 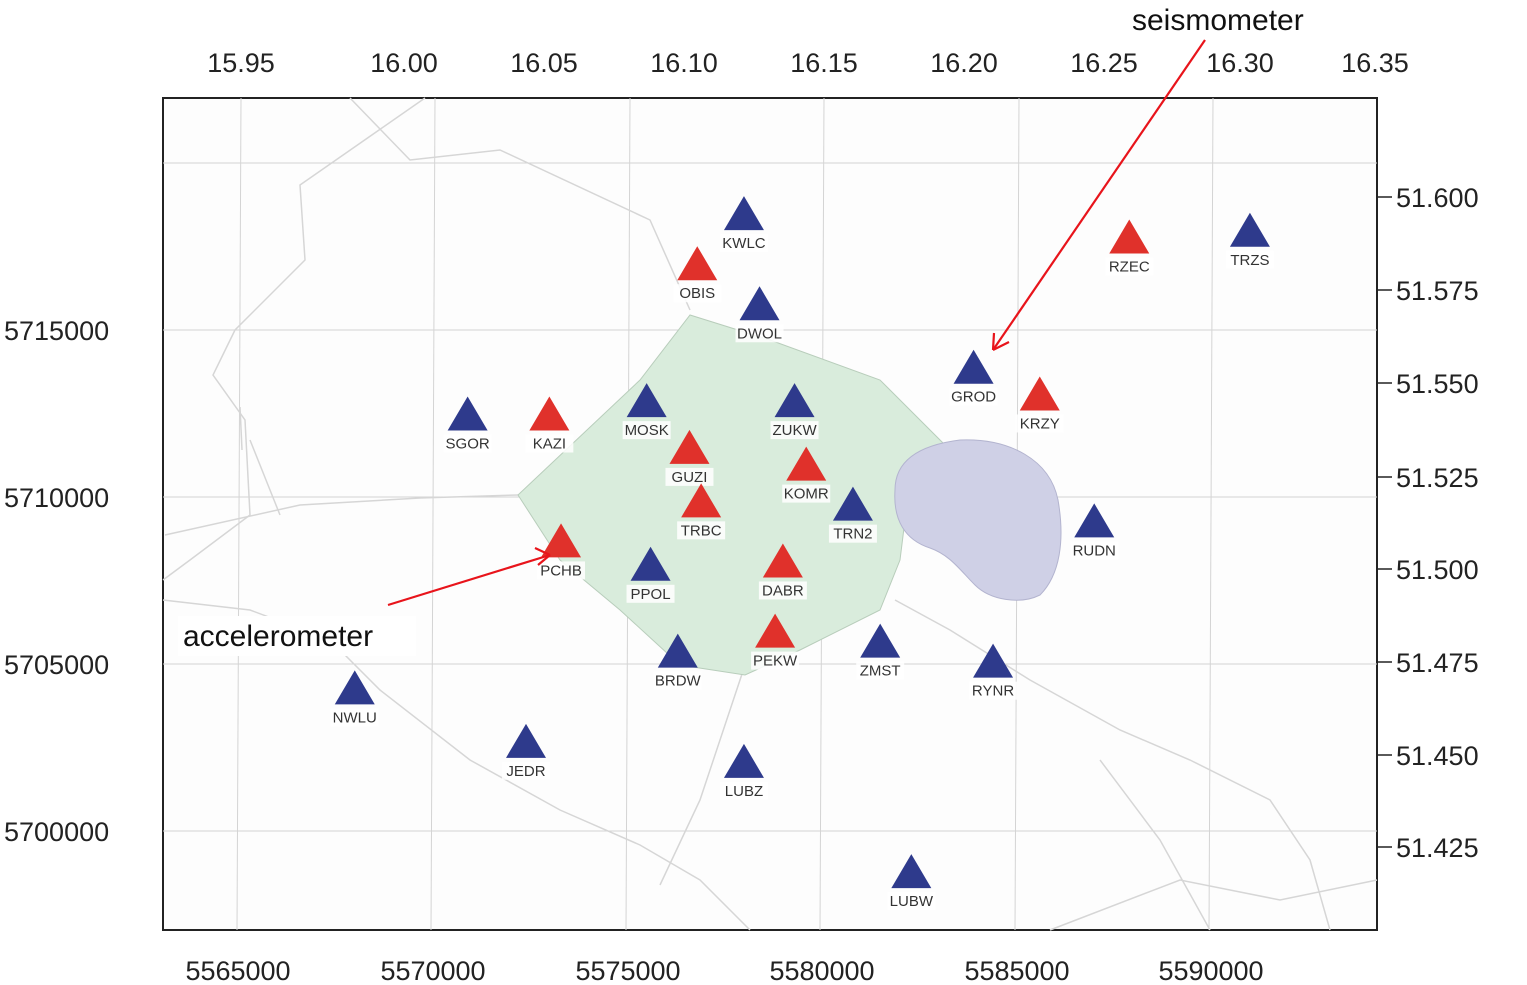 I want to click on axis-left: 5715000 5710000 5705000 5700000, so click(x=56, y=581).